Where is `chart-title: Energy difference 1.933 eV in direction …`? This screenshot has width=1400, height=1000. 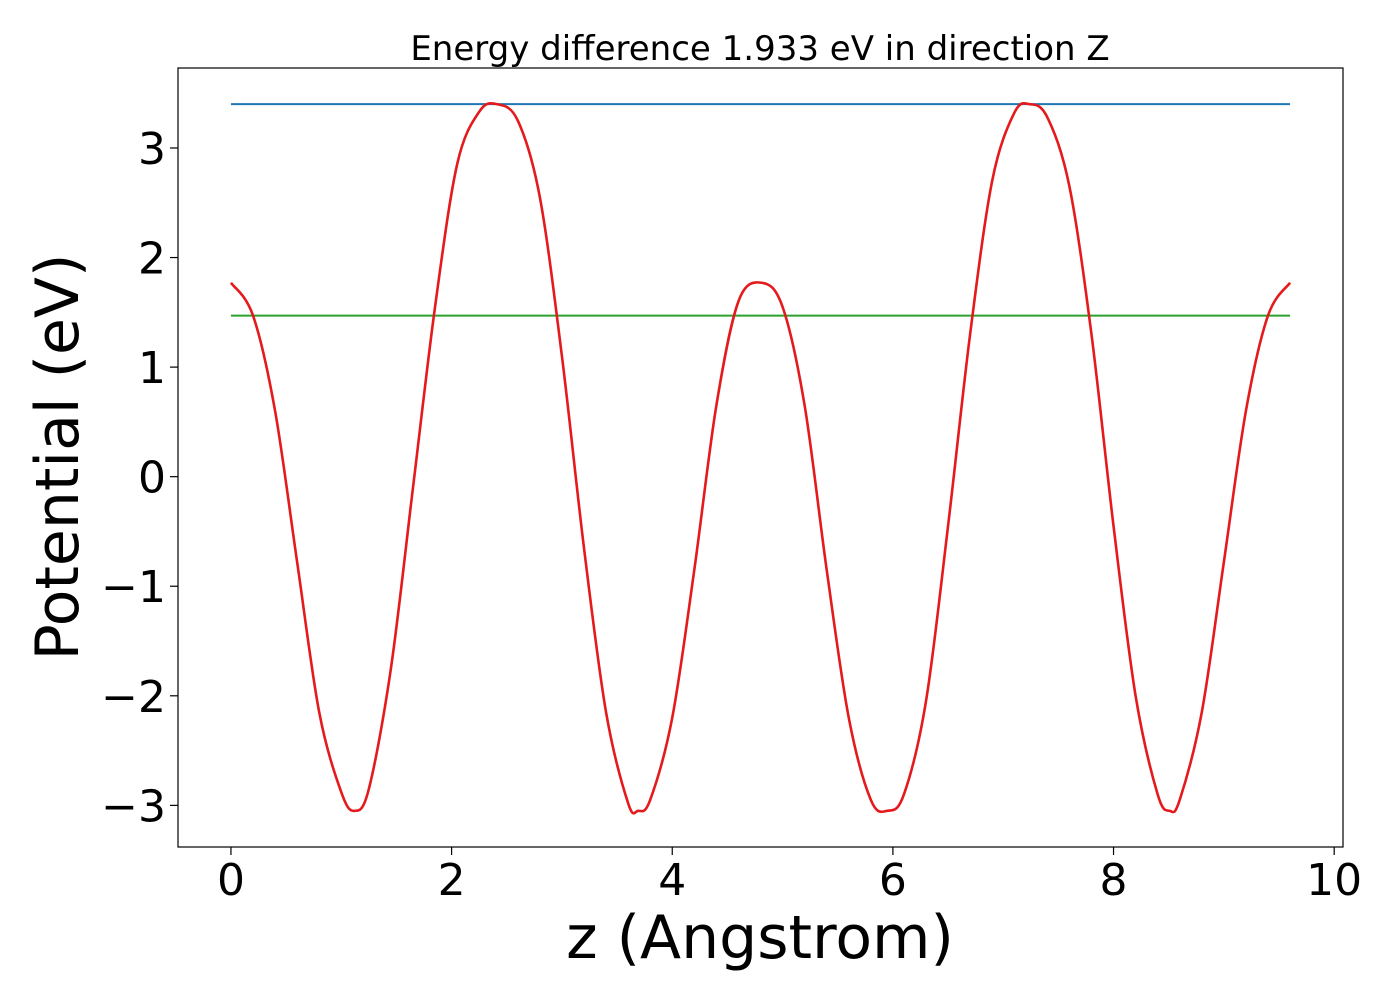
chart-title: Energy difference 1.933 eV in direction … is located at coordinates (759, 49).